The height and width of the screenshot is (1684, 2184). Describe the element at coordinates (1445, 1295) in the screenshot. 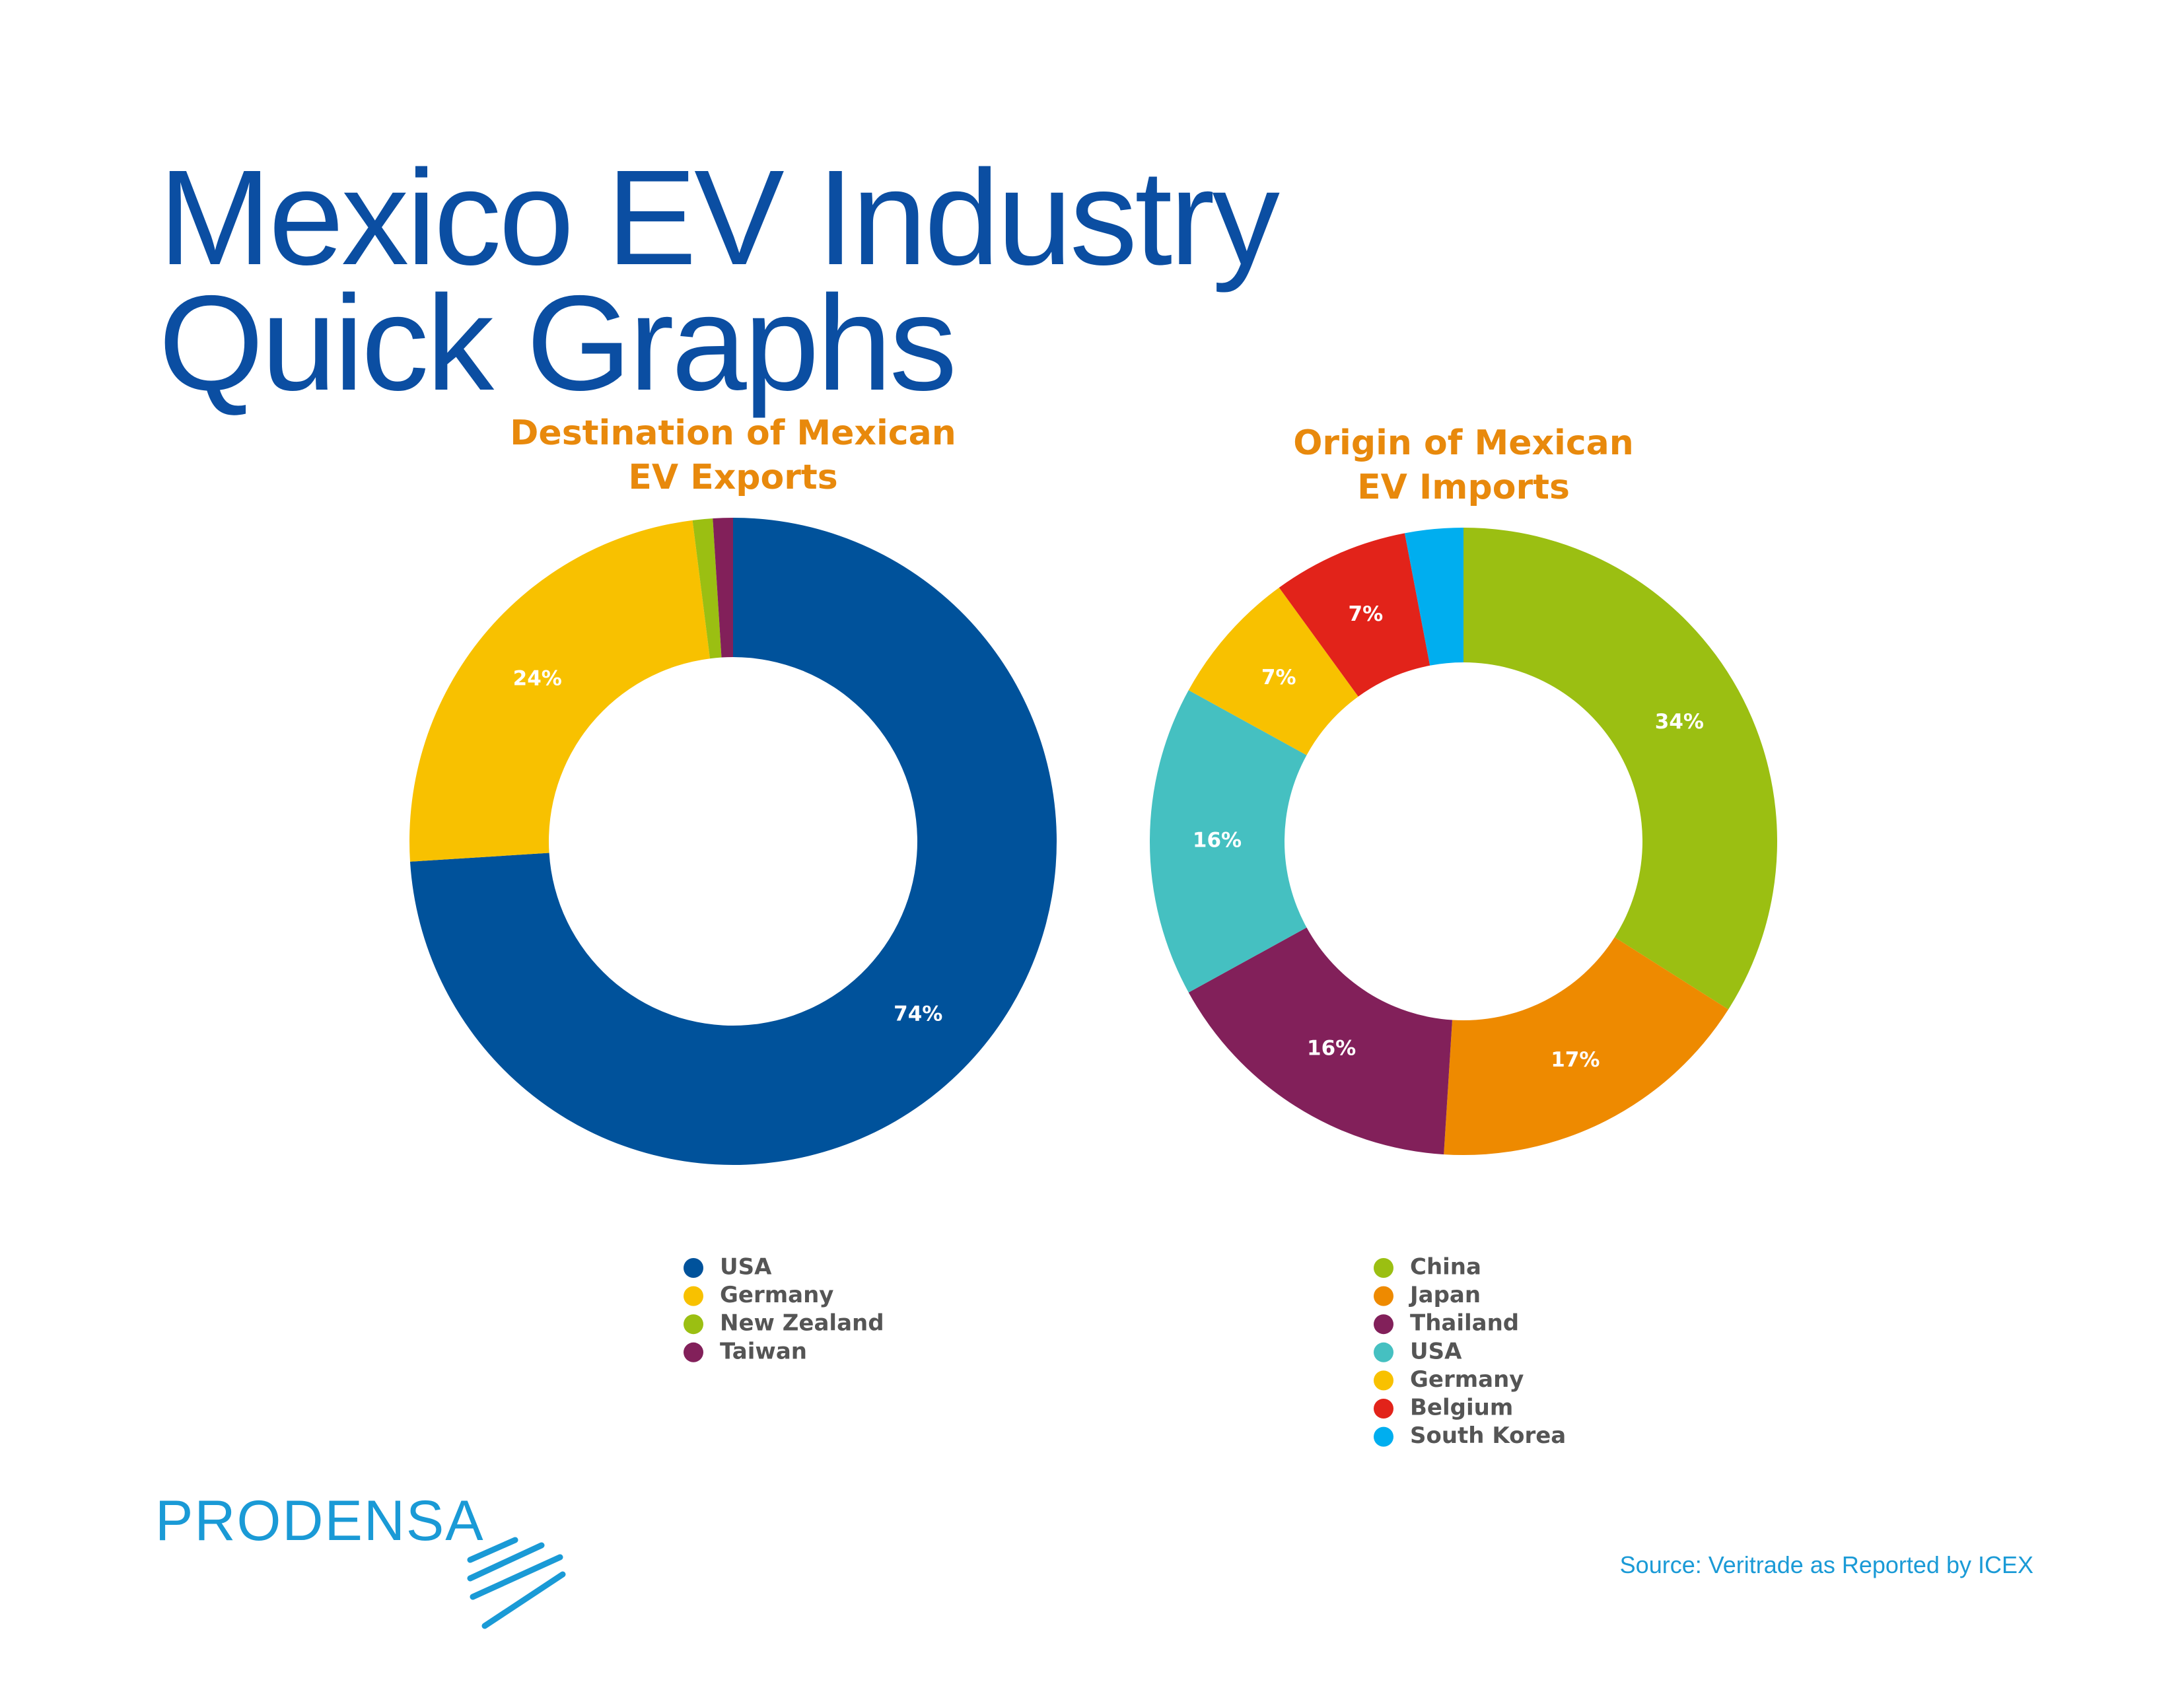

I see `legend-label: Japan` at that location.